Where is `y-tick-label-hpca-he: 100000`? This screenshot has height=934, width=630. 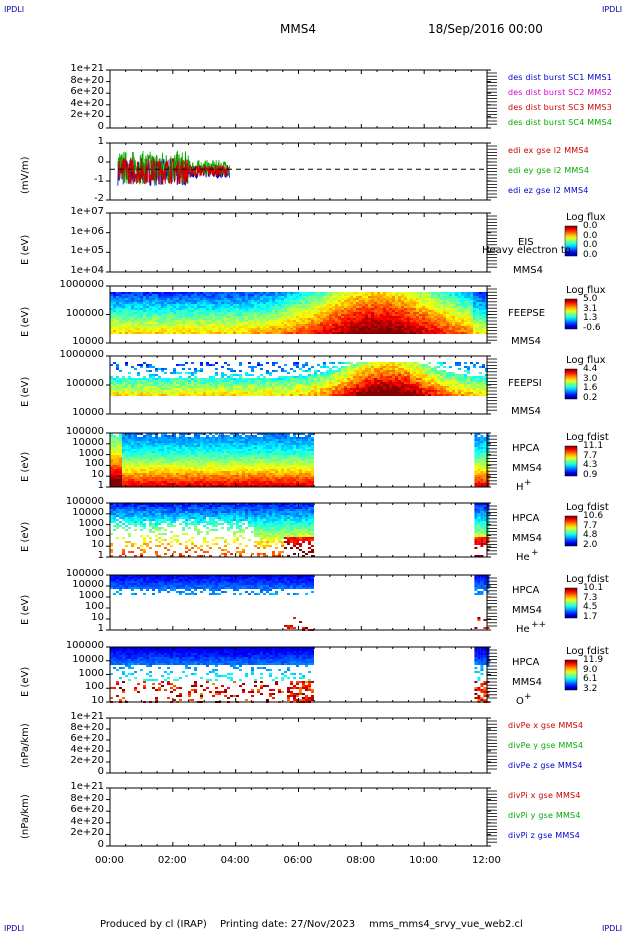 y-tick-label-hpca-he: 100000 is located at coordinates (84, 501).